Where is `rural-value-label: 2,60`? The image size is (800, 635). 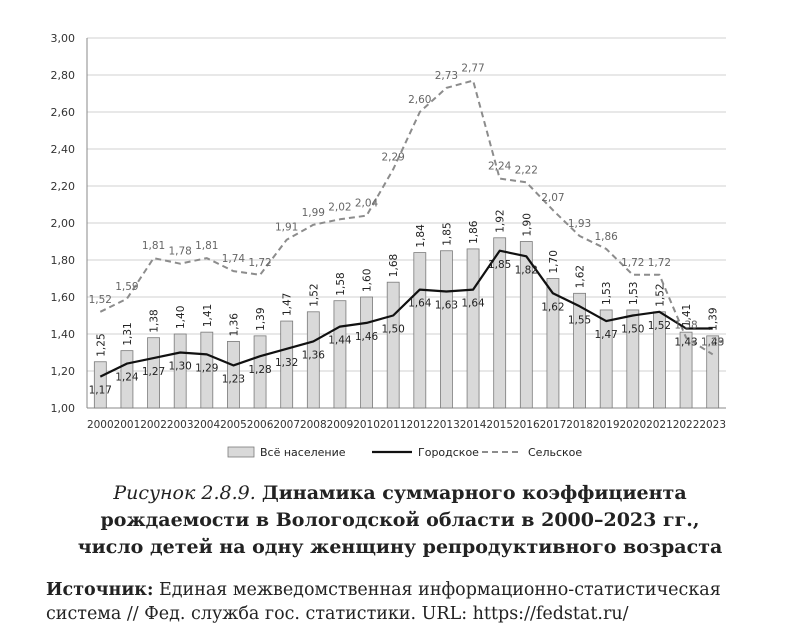 rural-value-label: 2,60 is located at coordinates (419, 100).